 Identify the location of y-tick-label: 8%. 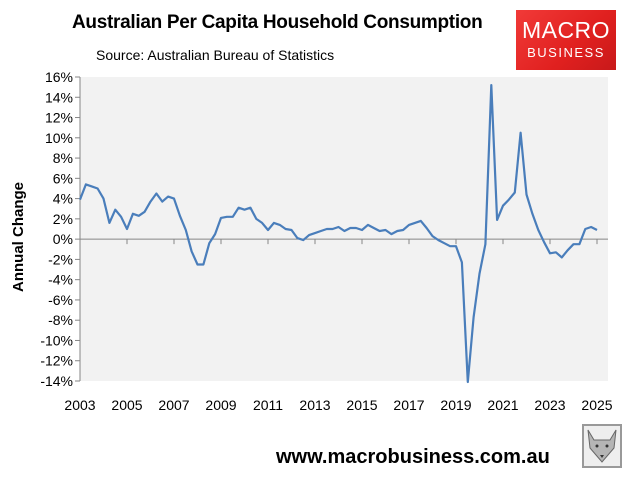
(63, 158).